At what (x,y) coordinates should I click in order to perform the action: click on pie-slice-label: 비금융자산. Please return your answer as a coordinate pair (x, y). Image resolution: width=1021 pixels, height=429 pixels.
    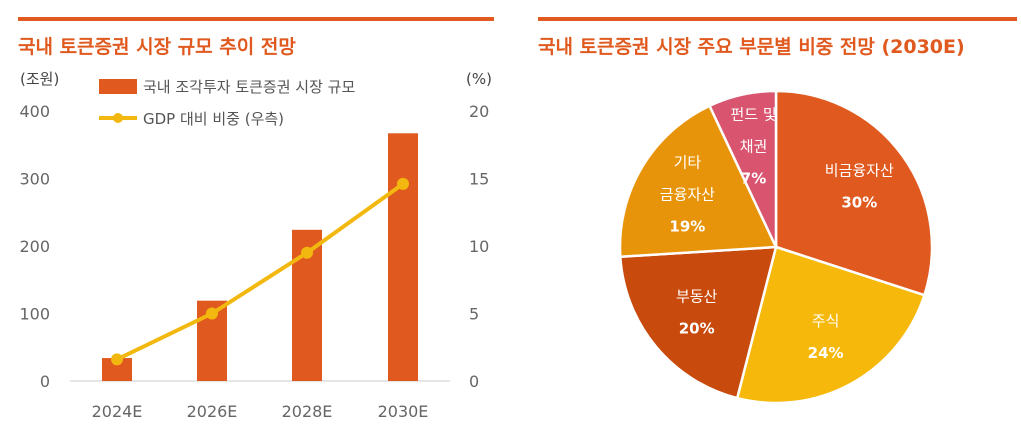
    Looking at the image, I should click on (859, 170).